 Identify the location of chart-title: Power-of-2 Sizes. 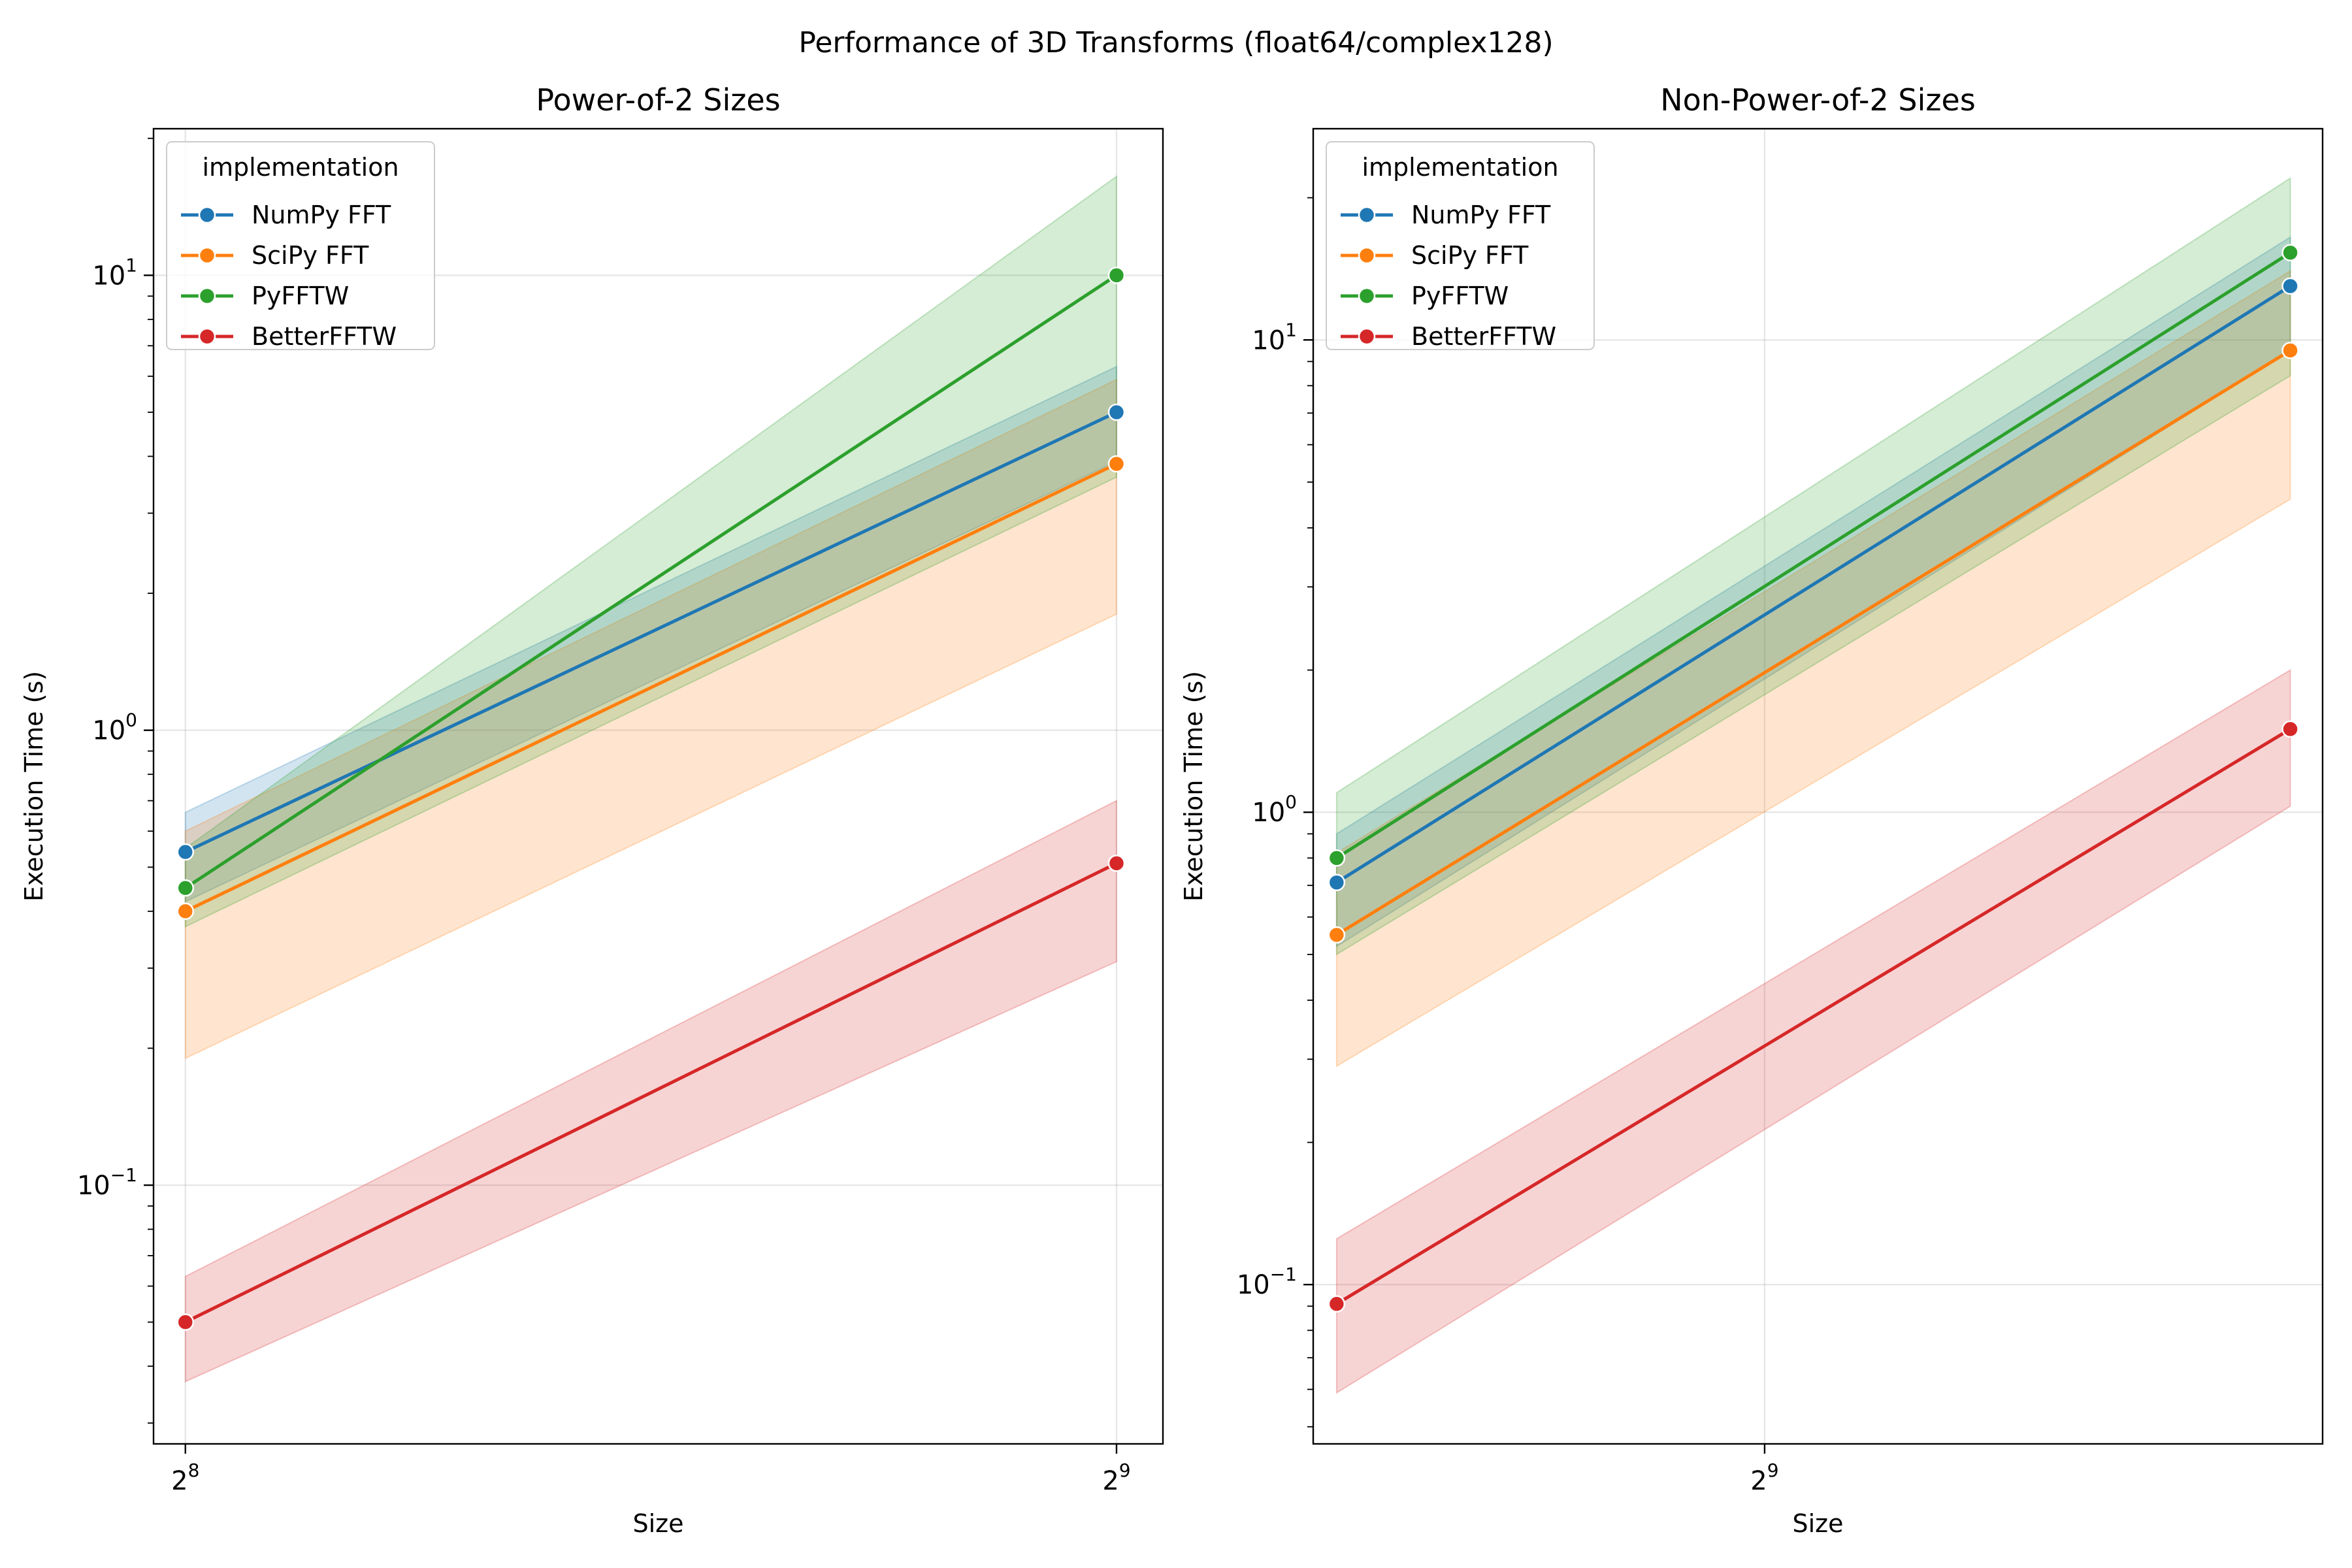
(658, 100).